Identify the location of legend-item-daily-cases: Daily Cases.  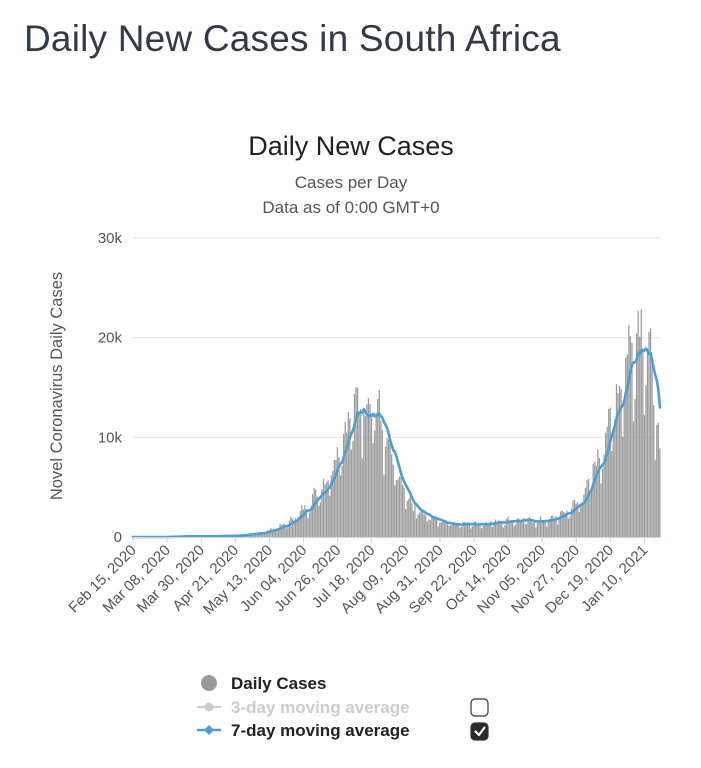
(263, 683).